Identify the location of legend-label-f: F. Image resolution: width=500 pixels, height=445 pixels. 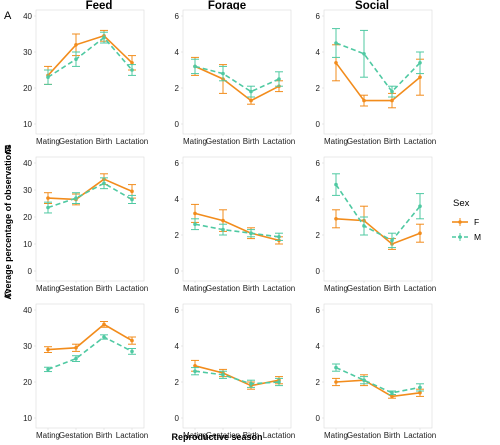
(476, 222).